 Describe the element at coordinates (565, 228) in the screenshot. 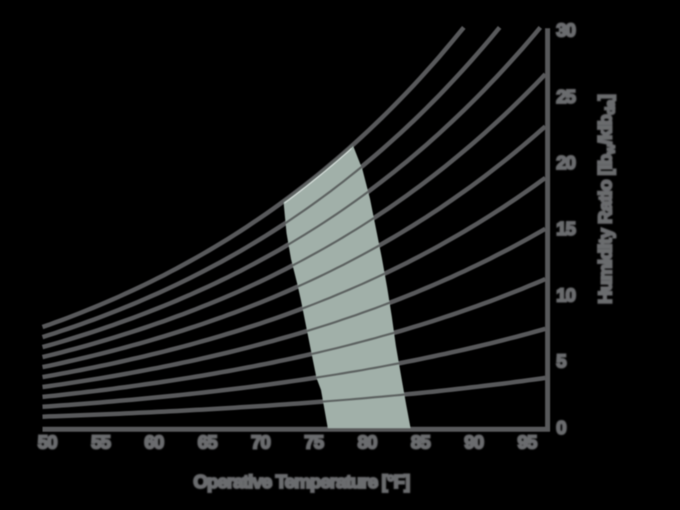

I see `svg-text: 15` at that location.